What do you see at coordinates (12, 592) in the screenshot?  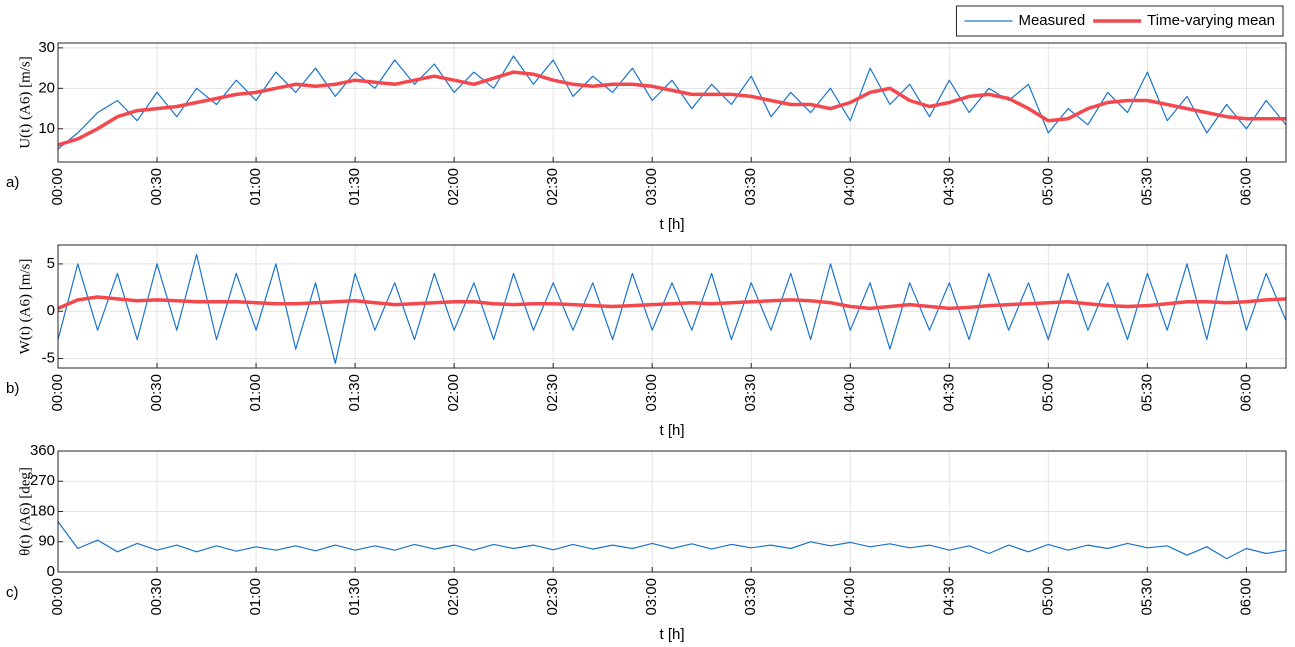 I see `panel-label: c)` at bounding box center [12, 592].